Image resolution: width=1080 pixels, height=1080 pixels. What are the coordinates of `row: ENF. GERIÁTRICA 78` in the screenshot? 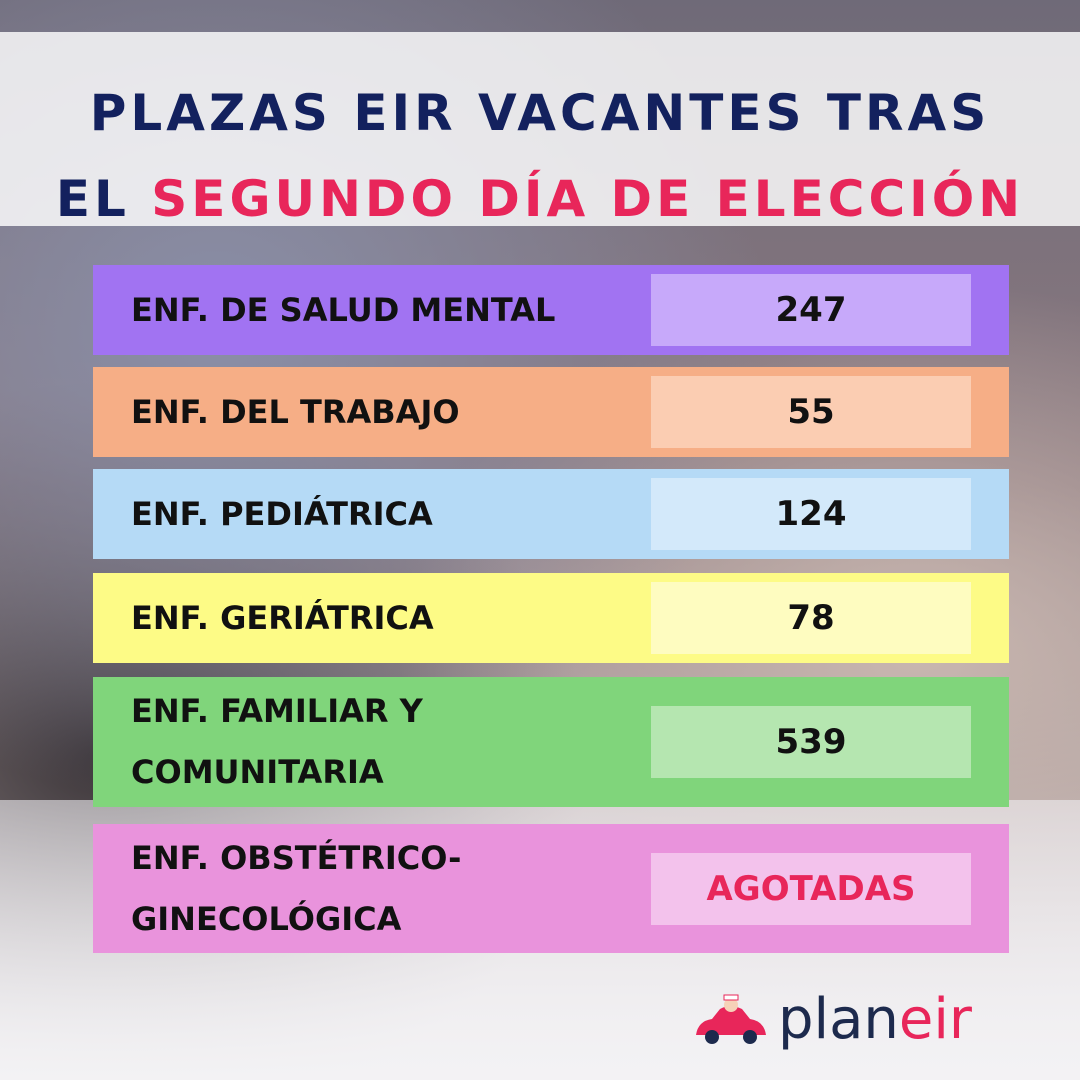 It's located at (551, 618).